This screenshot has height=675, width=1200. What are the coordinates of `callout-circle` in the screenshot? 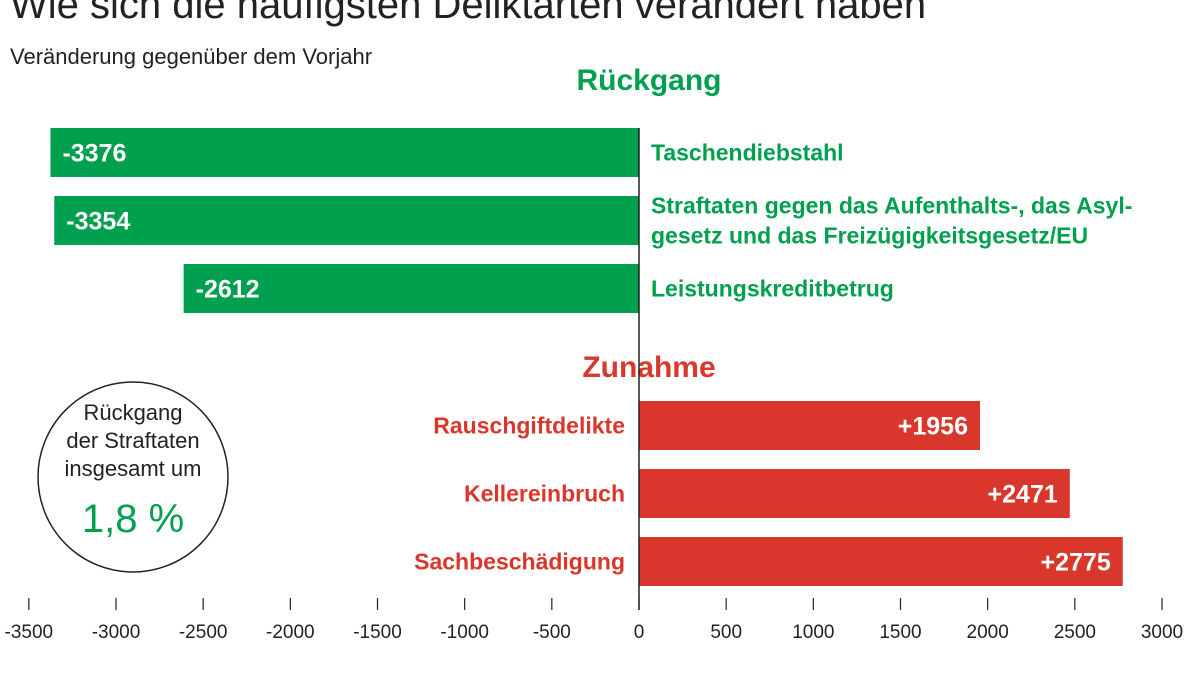 It's located at (133, 477).